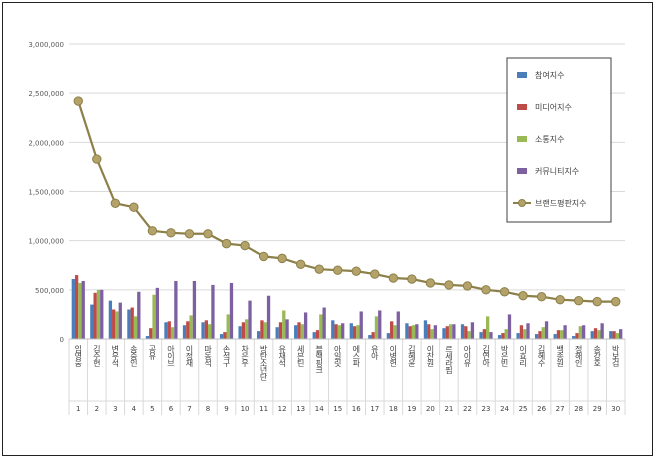  What do you see at coordinates (115, 409) in the screenshot?
I see `x-number-label: 3` at bounding box center [115, 409].